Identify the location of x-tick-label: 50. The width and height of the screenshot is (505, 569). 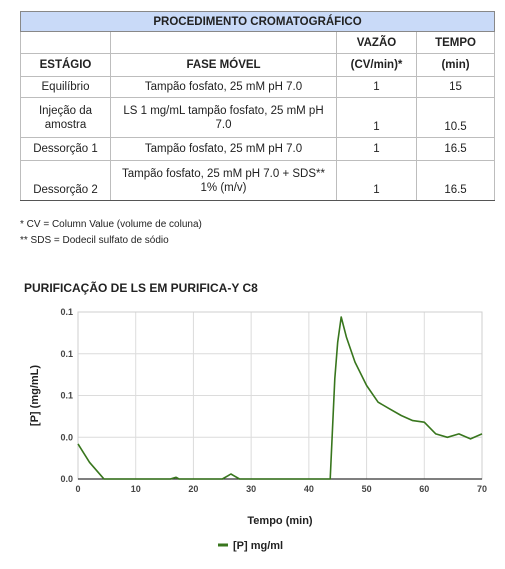
(367, 489).